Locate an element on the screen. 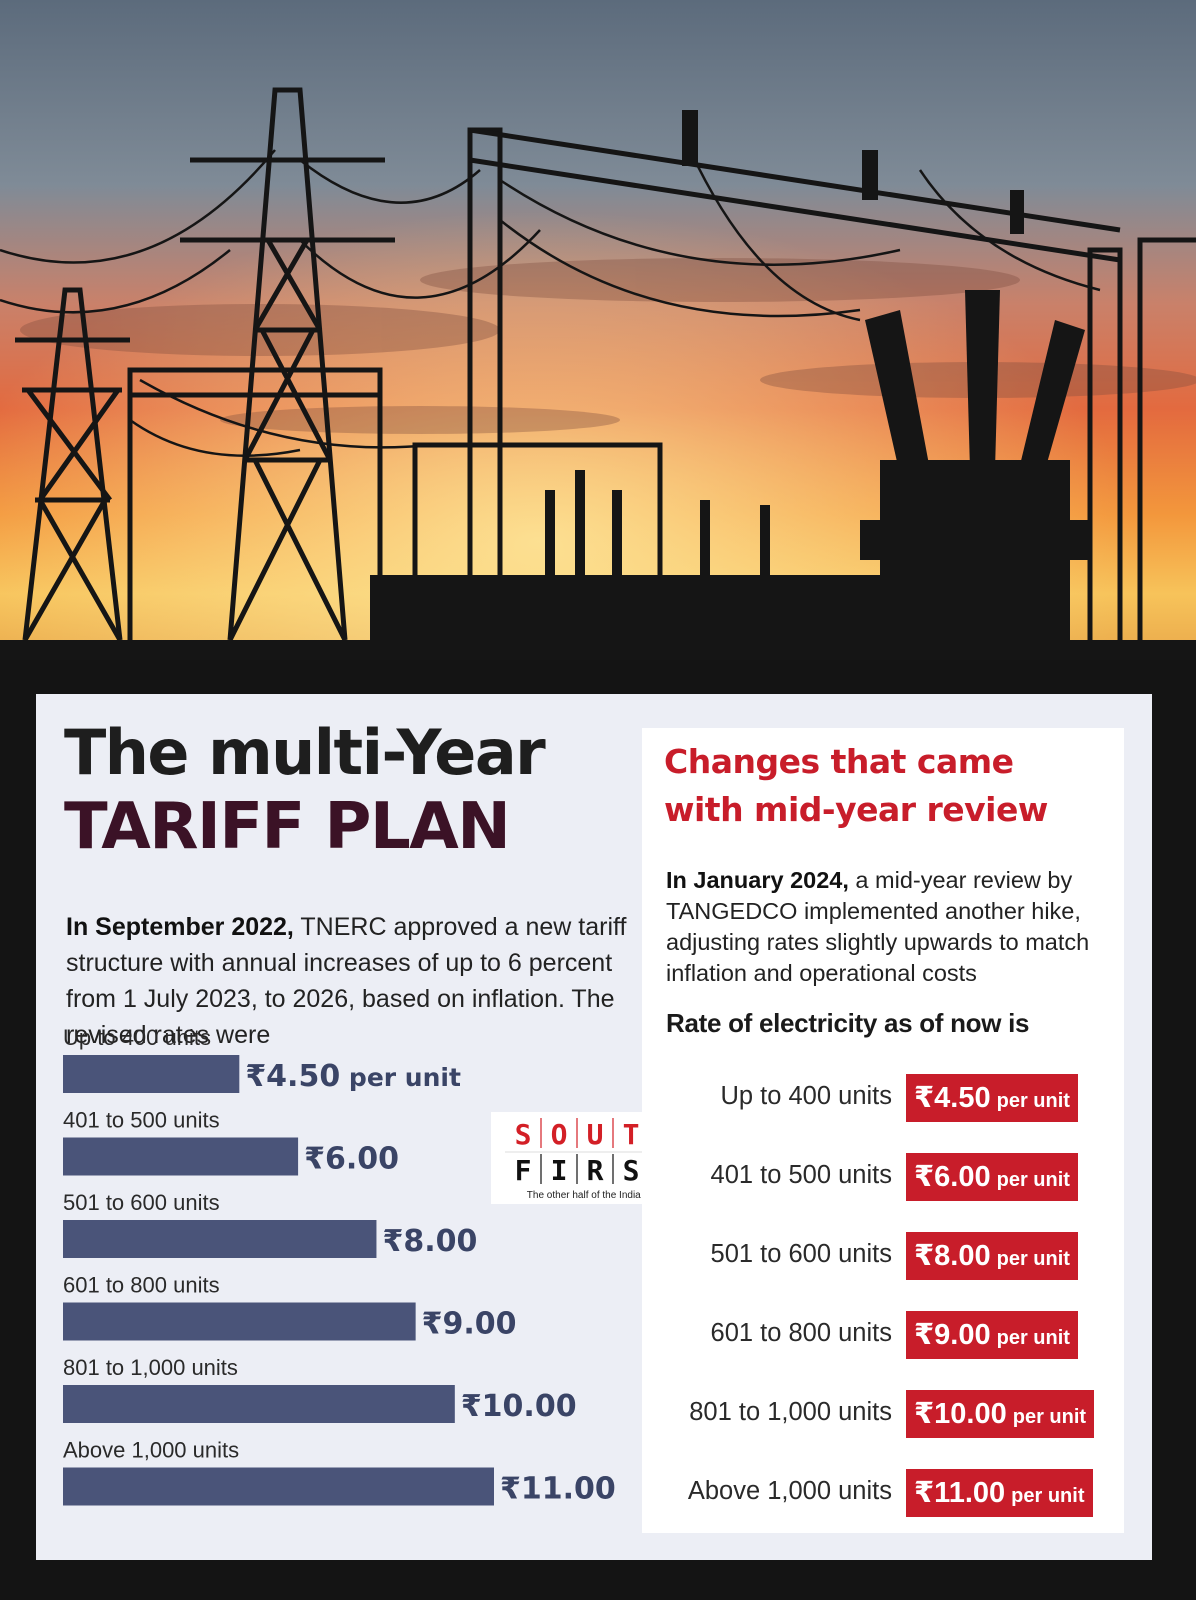 The height and width of the screenshot is (1600, 1196). review-title-line1: Changes that came is located at coordinates (839, 761).